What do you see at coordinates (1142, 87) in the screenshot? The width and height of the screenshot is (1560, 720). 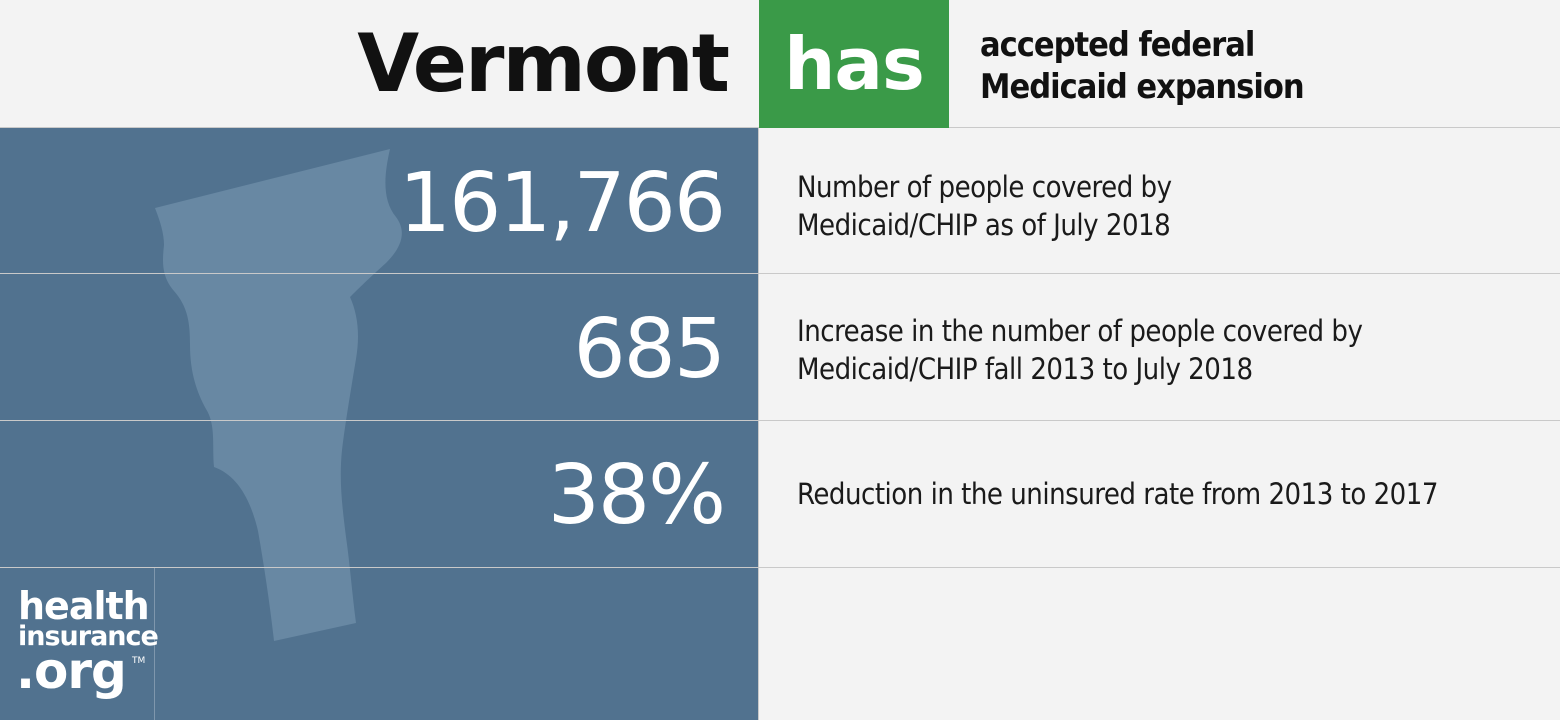 I see `status-description-line-2: Medicaid expansion` at bounding box center [1142, 87].